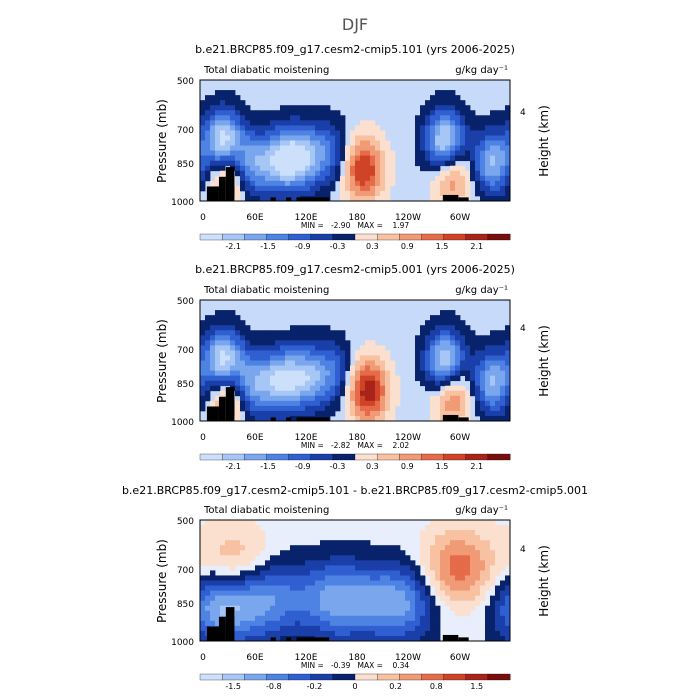 This screenshot has width=700, height=700. I want to click on panel-2-ytick-right-4: 4, so click(523, 329).